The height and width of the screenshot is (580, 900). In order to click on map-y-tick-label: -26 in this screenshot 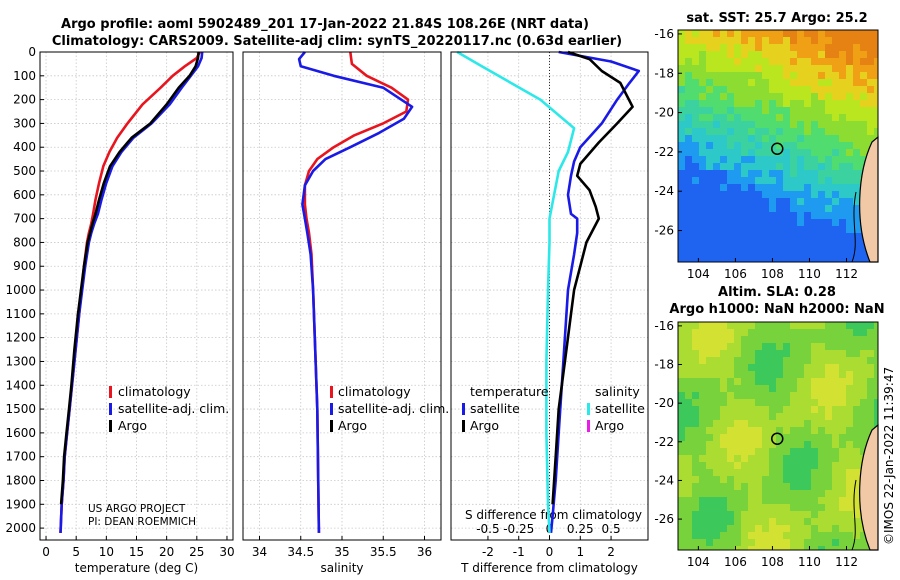, I will do `click(664, 519)`.